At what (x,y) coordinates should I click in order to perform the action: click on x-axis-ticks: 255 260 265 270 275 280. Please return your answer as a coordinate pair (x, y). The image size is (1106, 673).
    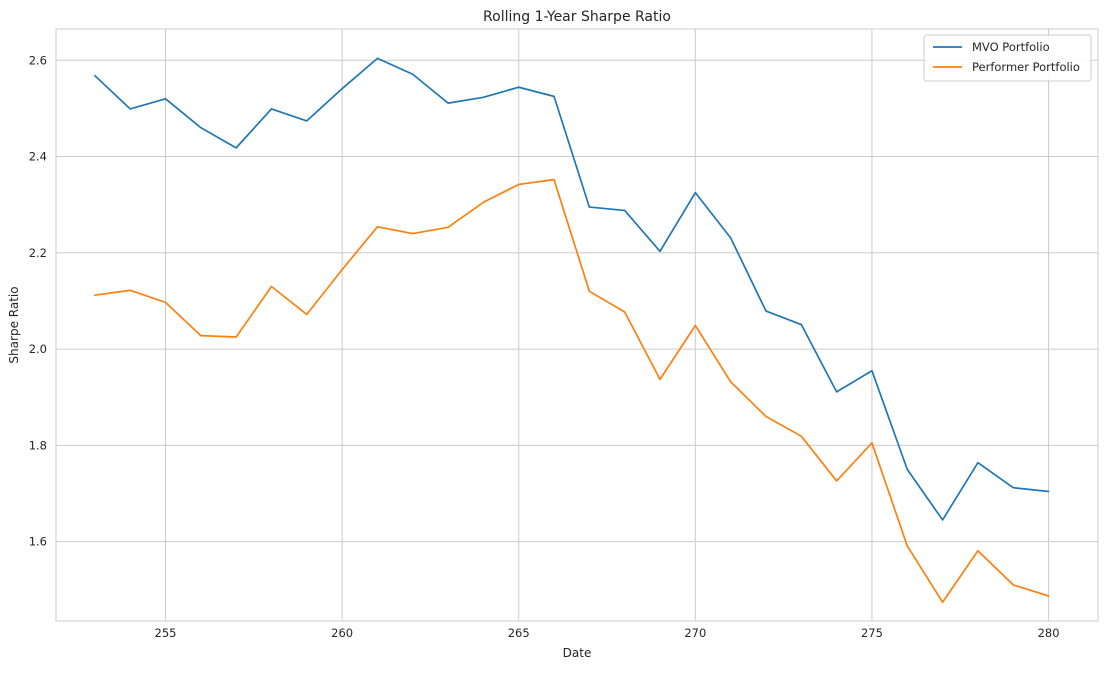
    Looking at the image, I should click on (607, 633).